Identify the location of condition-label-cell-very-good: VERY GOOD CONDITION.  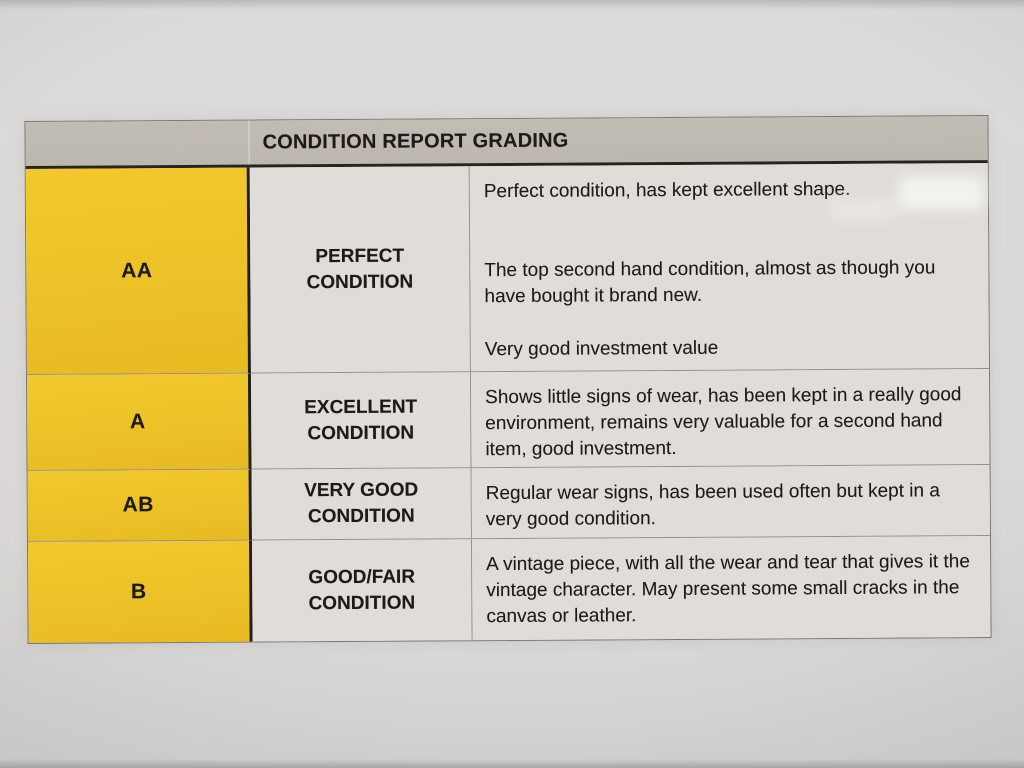
(361, 504).